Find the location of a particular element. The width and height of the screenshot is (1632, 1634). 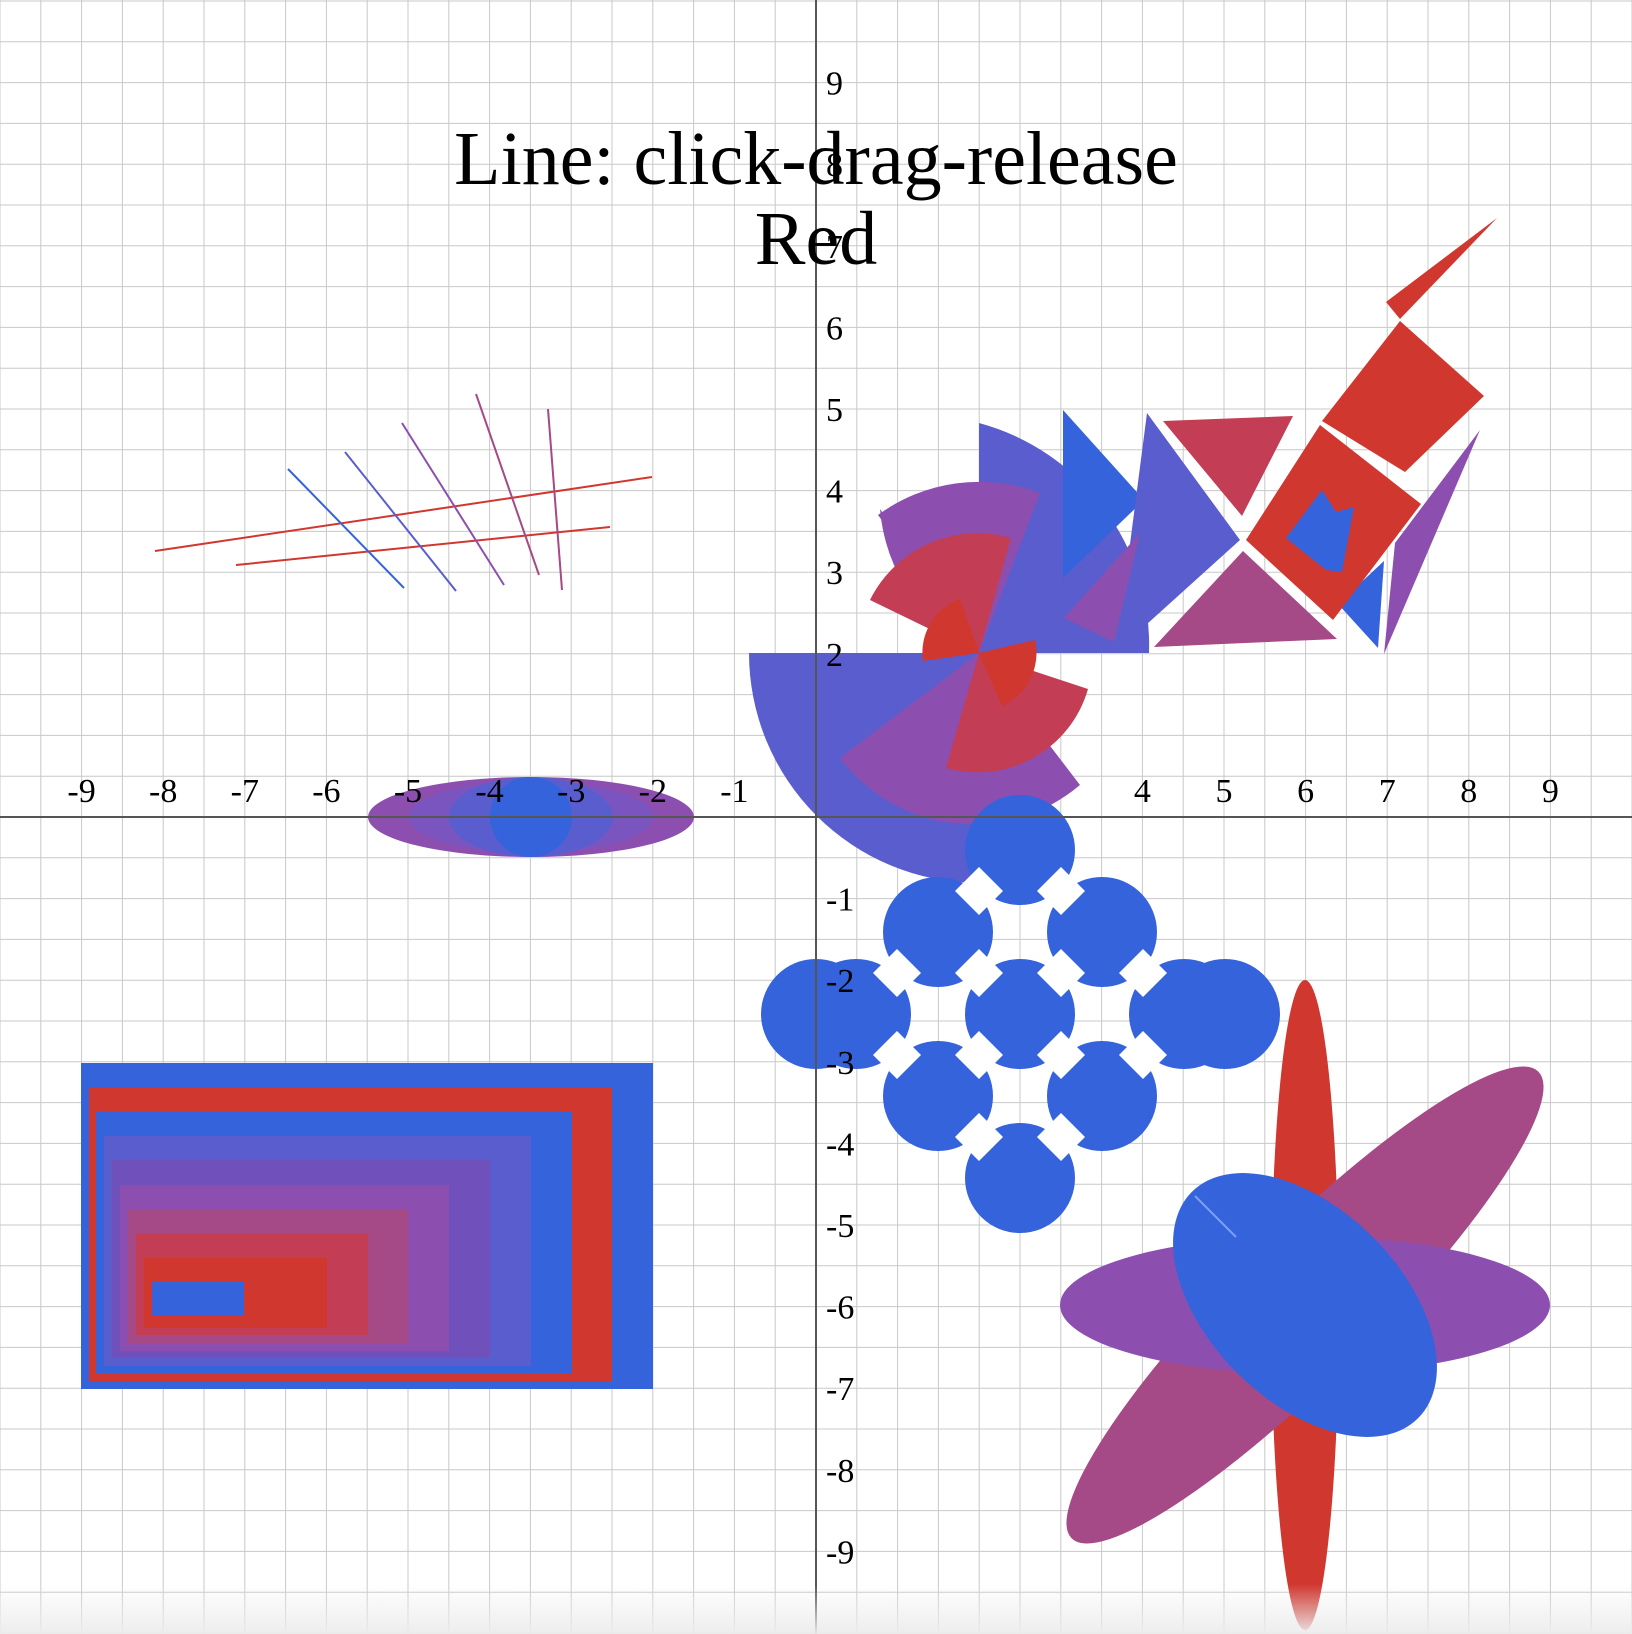

y-tick-label: -5 is located at coordinates (840, 1226).